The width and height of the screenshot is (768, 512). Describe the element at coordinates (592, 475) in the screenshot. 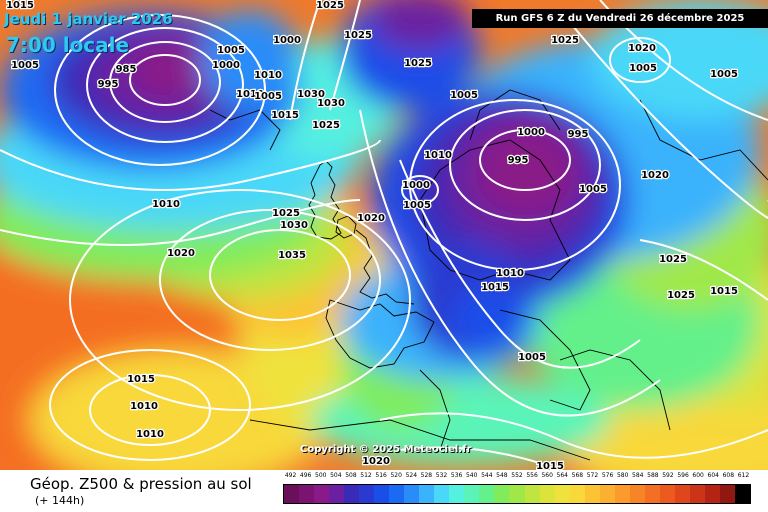

I see `scale-value: 572` at that location.